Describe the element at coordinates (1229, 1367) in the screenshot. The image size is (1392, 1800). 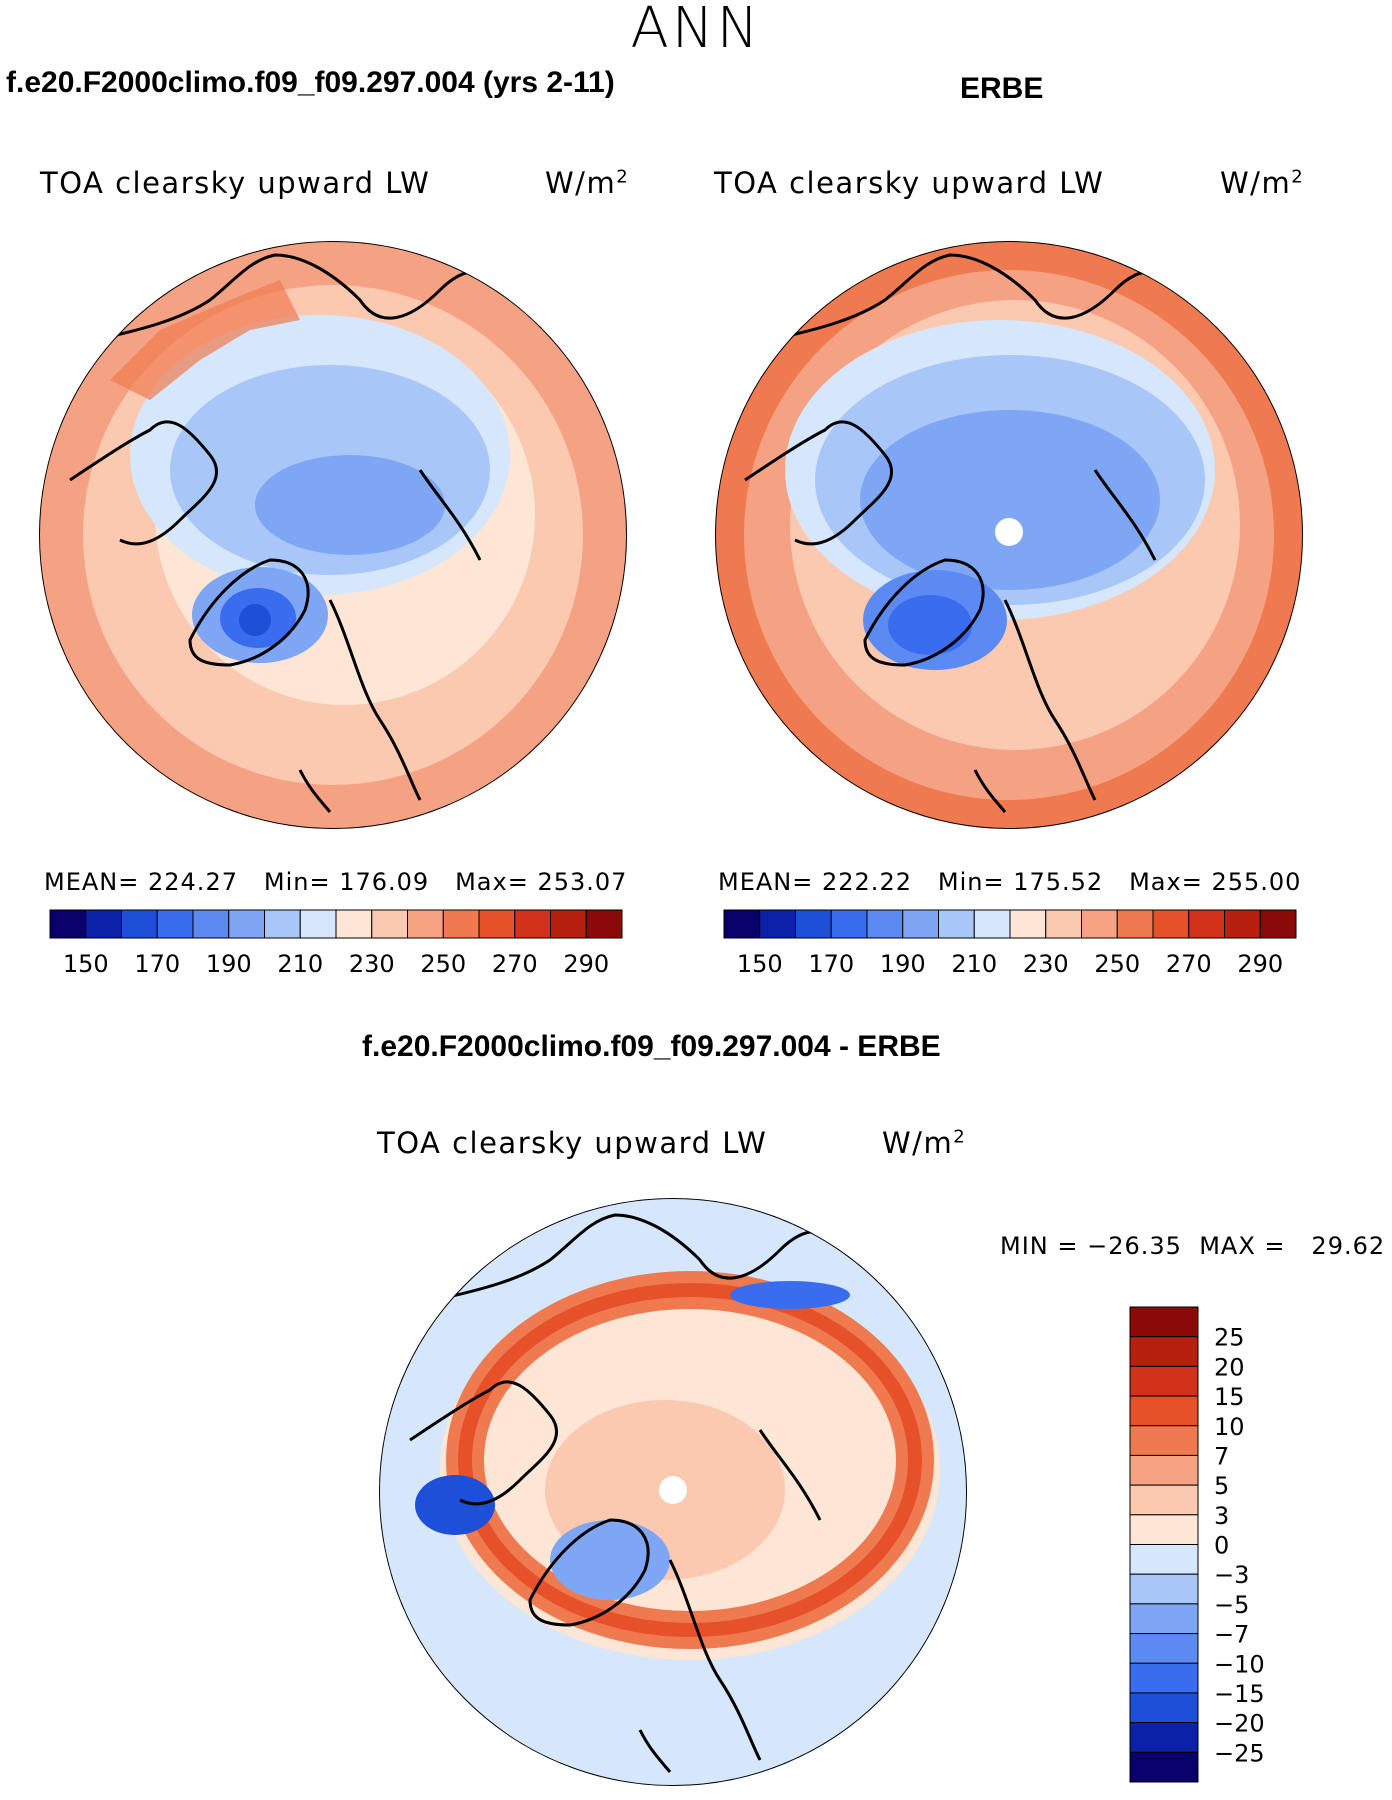
I see `panel3-colorbar-tick-label: 20` at that location.